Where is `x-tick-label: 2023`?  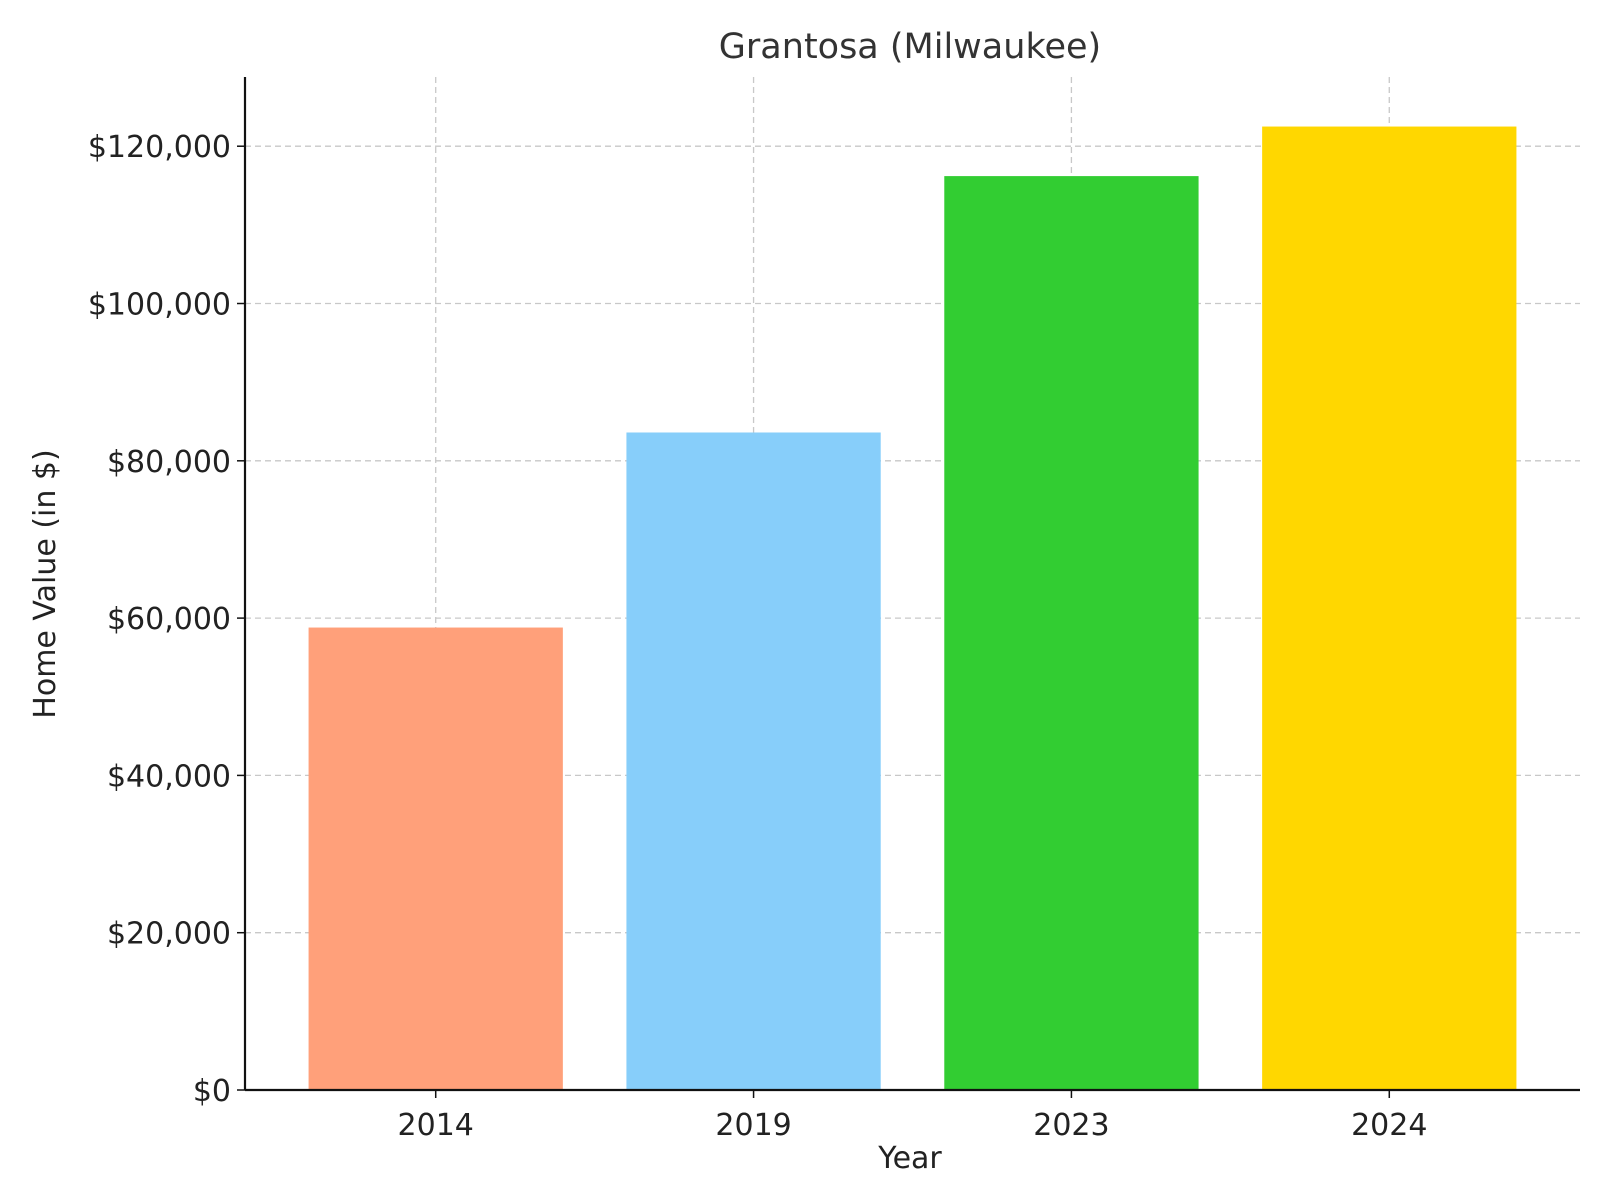
x-tick-label: 2023 is located at coordinates (1071, 1125).